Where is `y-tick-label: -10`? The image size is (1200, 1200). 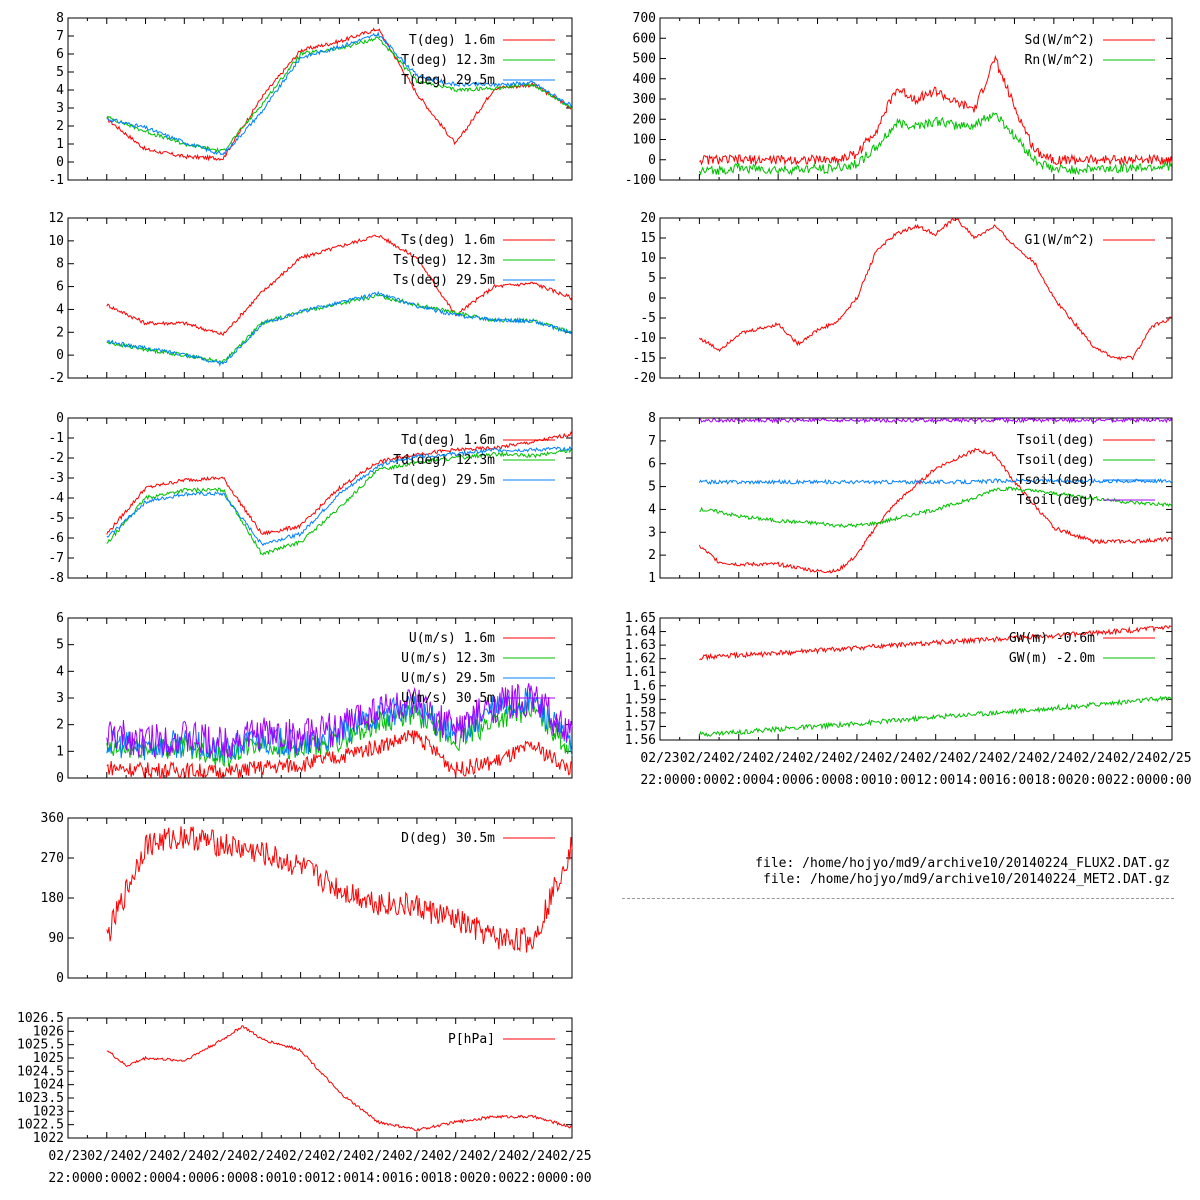 y-tick-label: -10 is located at coordinates (644, 338).